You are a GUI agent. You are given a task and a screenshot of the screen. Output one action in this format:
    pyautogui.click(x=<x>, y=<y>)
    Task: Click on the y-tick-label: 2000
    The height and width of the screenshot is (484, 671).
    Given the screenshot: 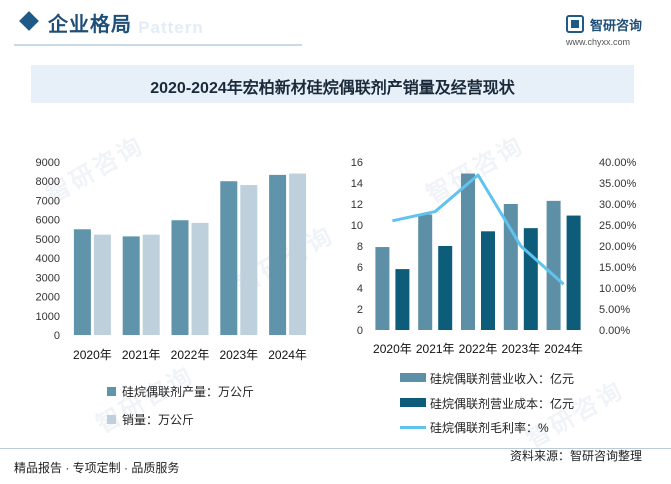 What is the action you would take?
    pyautogui.click(x=48, y=298)
    